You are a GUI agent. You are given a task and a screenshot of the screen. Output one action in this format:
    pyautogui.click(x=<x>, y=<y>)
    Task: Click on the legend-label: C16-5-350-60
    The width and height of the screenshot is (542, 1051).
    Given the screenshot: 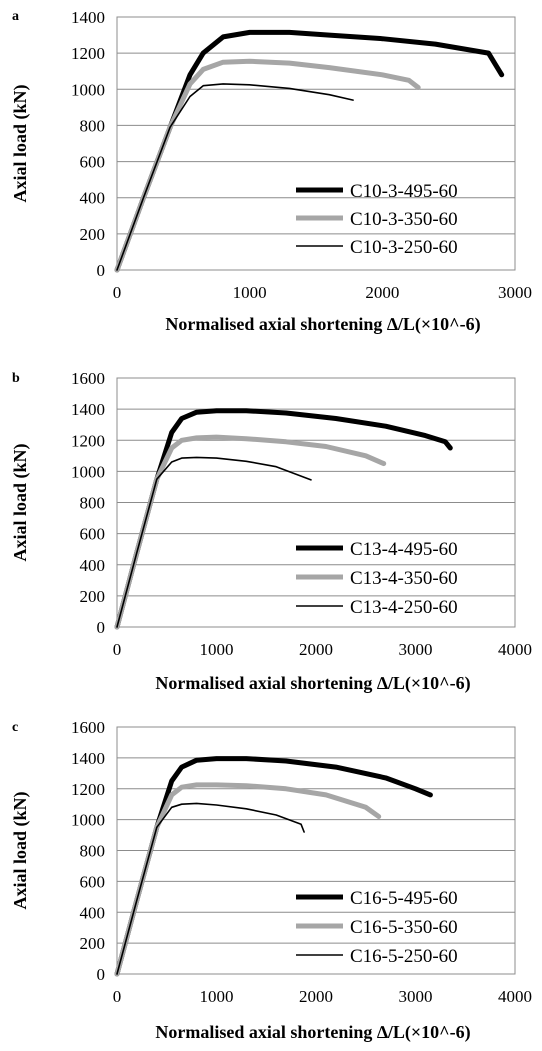 What is the action you would take?
    pyautogui.click(x=404, y=927)
    